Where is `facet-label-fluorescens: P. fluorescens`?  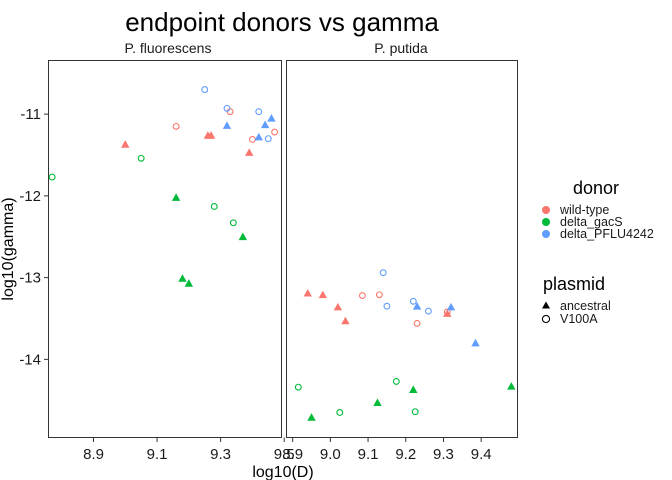
facet-label-fluorescens: P. fluorescens is located at coordinates (168, 48).